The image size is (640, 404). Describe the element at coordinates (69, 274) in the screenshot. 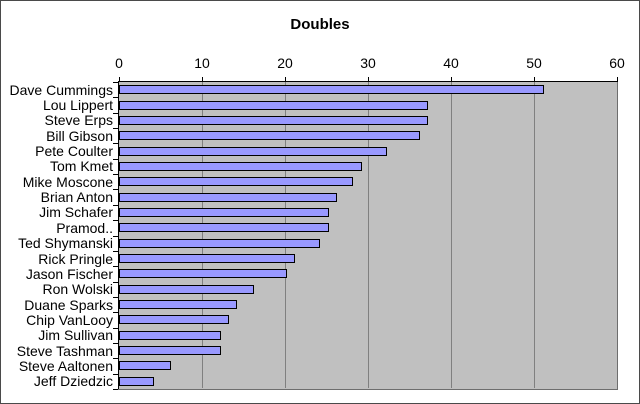

I see `category-label: Jason Fischer` at that location.